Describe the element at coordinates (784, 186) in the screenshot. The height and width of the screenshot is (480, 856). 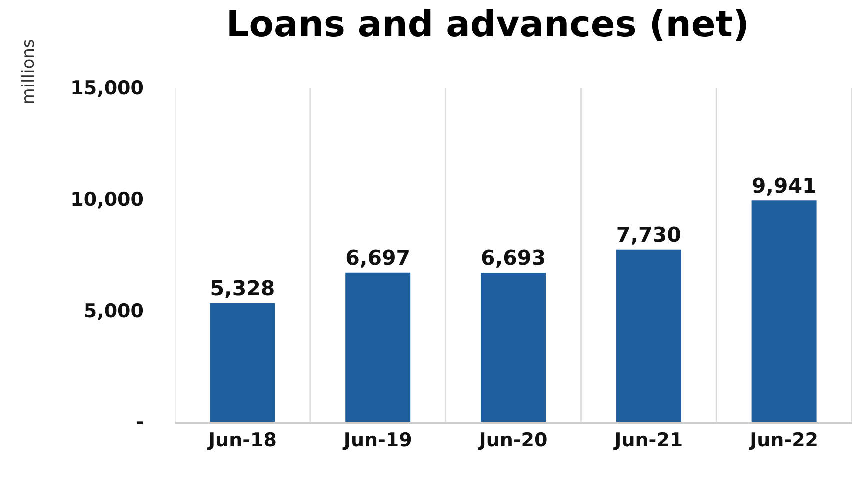
I see `data-label: 9,941` at that location.